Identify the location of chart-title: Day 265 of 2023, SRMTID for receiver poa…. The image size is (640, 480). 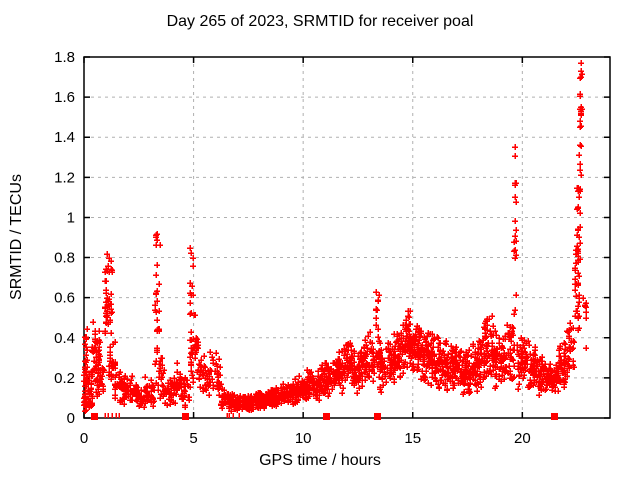
(320, 21).